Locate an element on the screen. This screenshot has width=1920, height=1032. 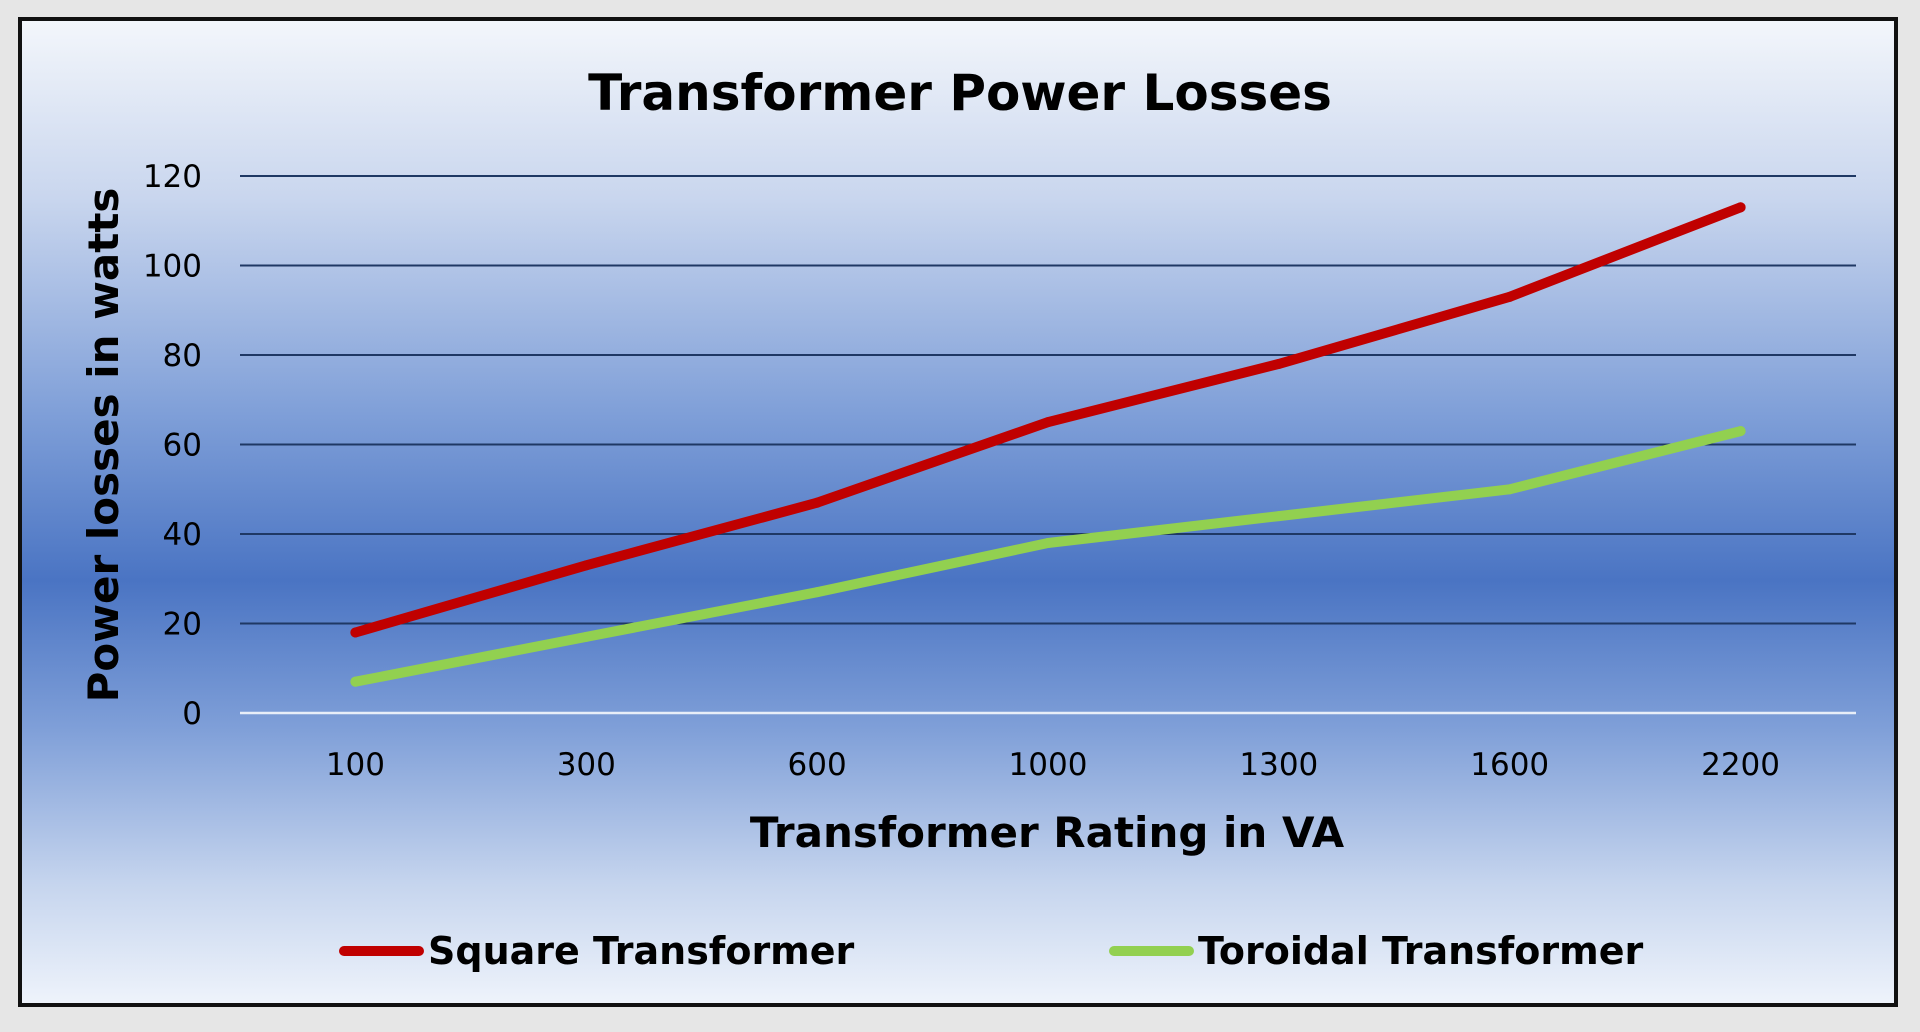
legend-item: Toroidal Transformer is located at coordinates (1376, 951).